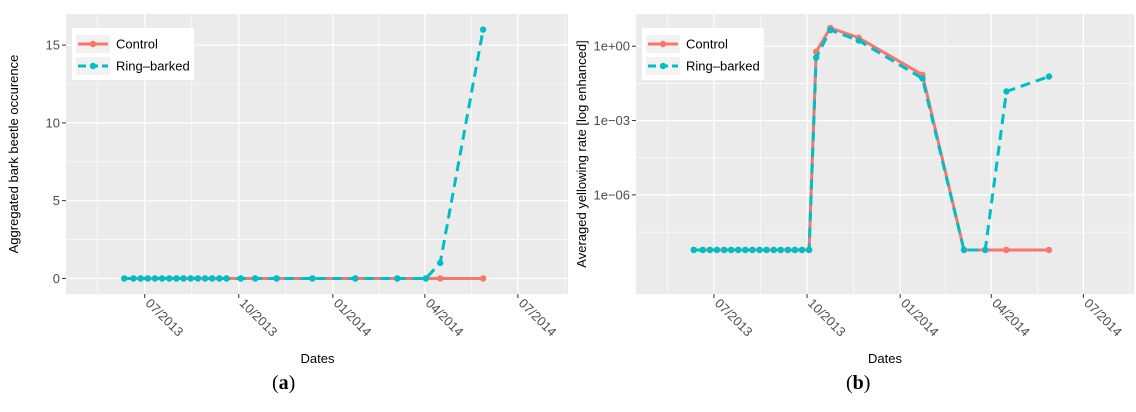  Describe the element at coordinates (53, 45) in the screenshot. I see `y-tick-label: 15` at that location.